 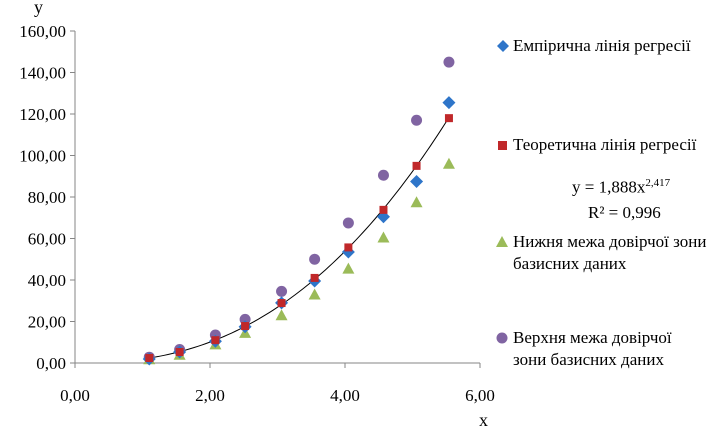 What do you see at coordinates (51, 363) in the screenshot?
I see `y-tick-label: 0,00` at bounding box center [51, 363].